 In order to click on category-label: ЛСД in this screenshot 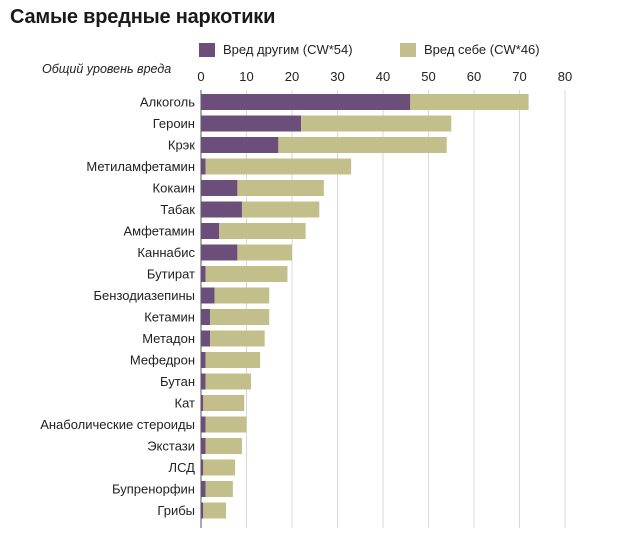, I will do `click(182, 467)`.